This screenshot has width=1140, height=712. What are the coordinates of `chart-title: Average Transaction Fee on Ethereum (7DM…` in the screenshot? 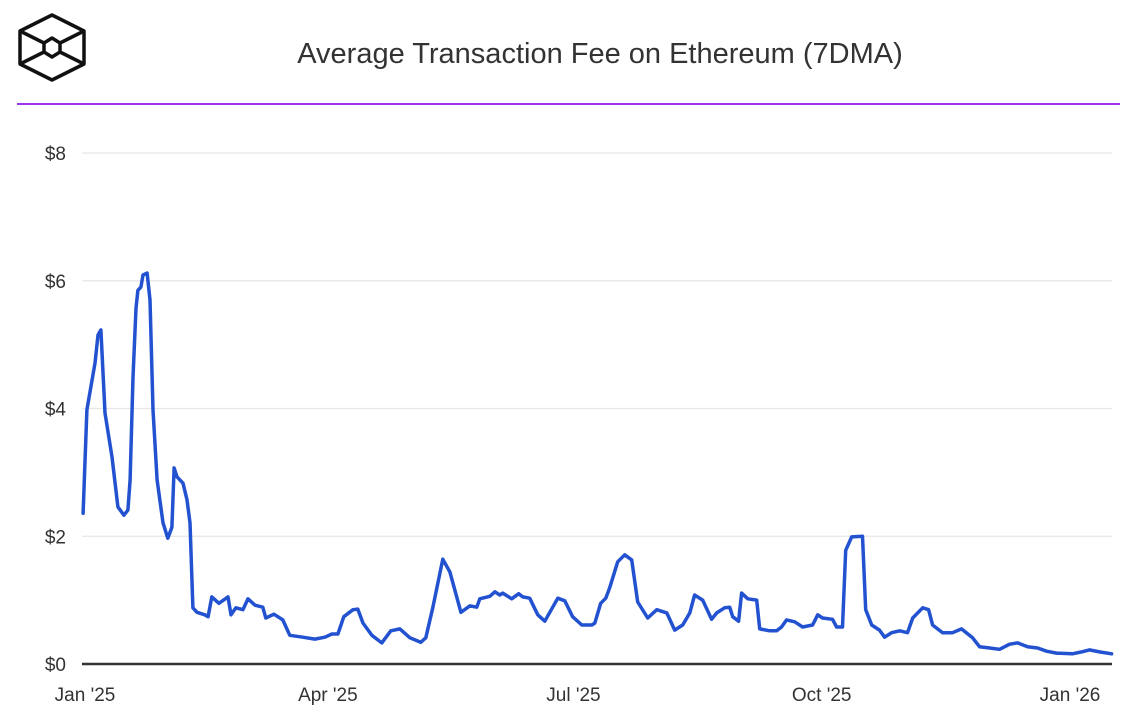 It's located at (600, 54).